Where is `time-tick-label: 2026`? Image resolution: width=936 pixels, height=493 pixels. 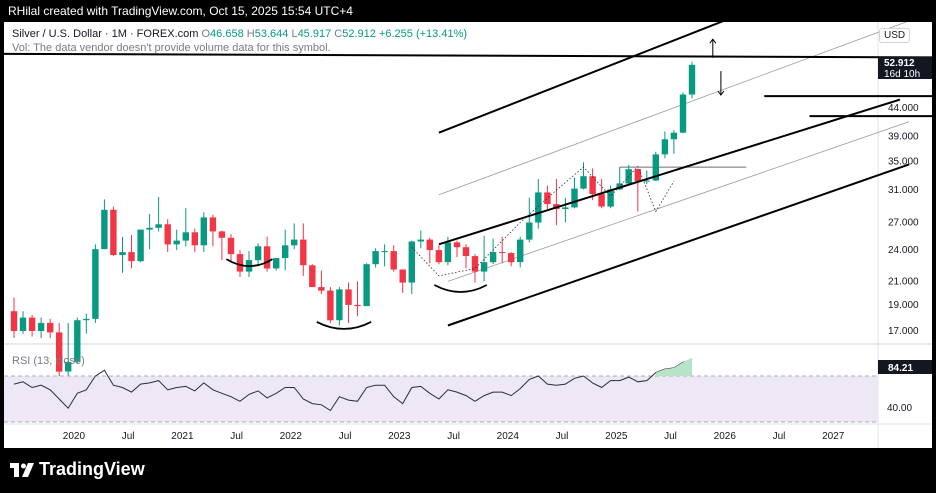 time-tick-label: 2026 is located at coordinates (725, 436).